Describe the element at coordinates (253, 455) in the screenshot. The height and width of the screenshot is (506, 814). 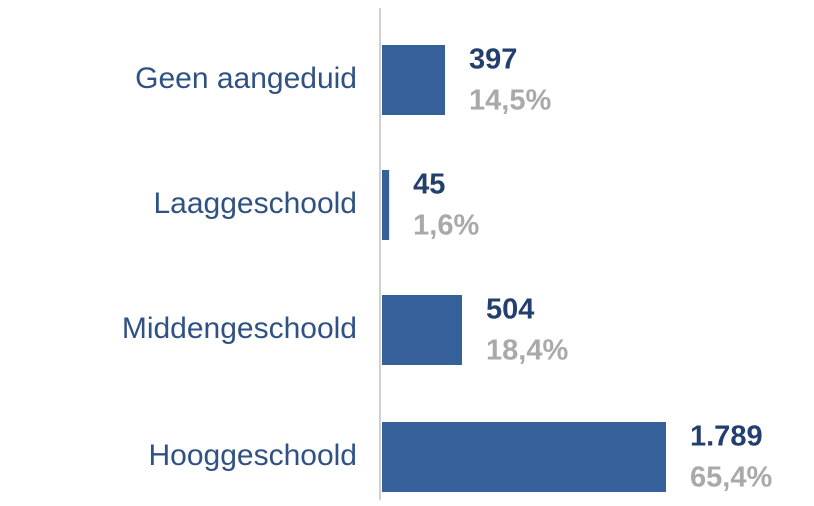
I see `category-label: Hooggeschoold` at that location.